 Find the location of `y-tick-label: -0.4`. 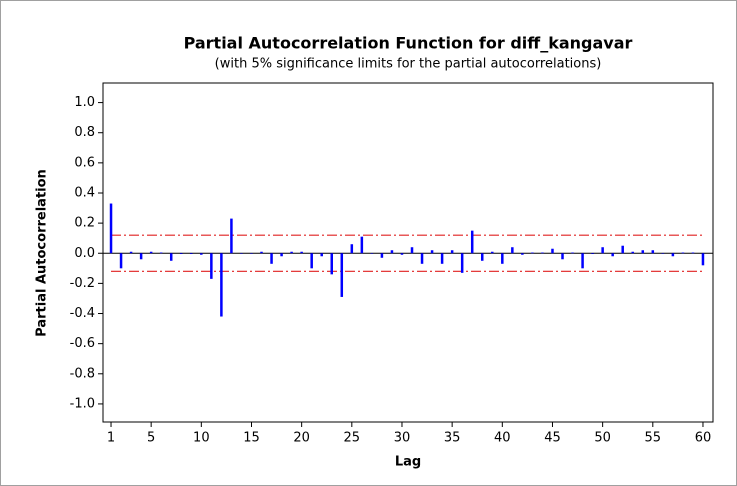

y-tick-label: -0.4 is located at coordinates (82, 313).